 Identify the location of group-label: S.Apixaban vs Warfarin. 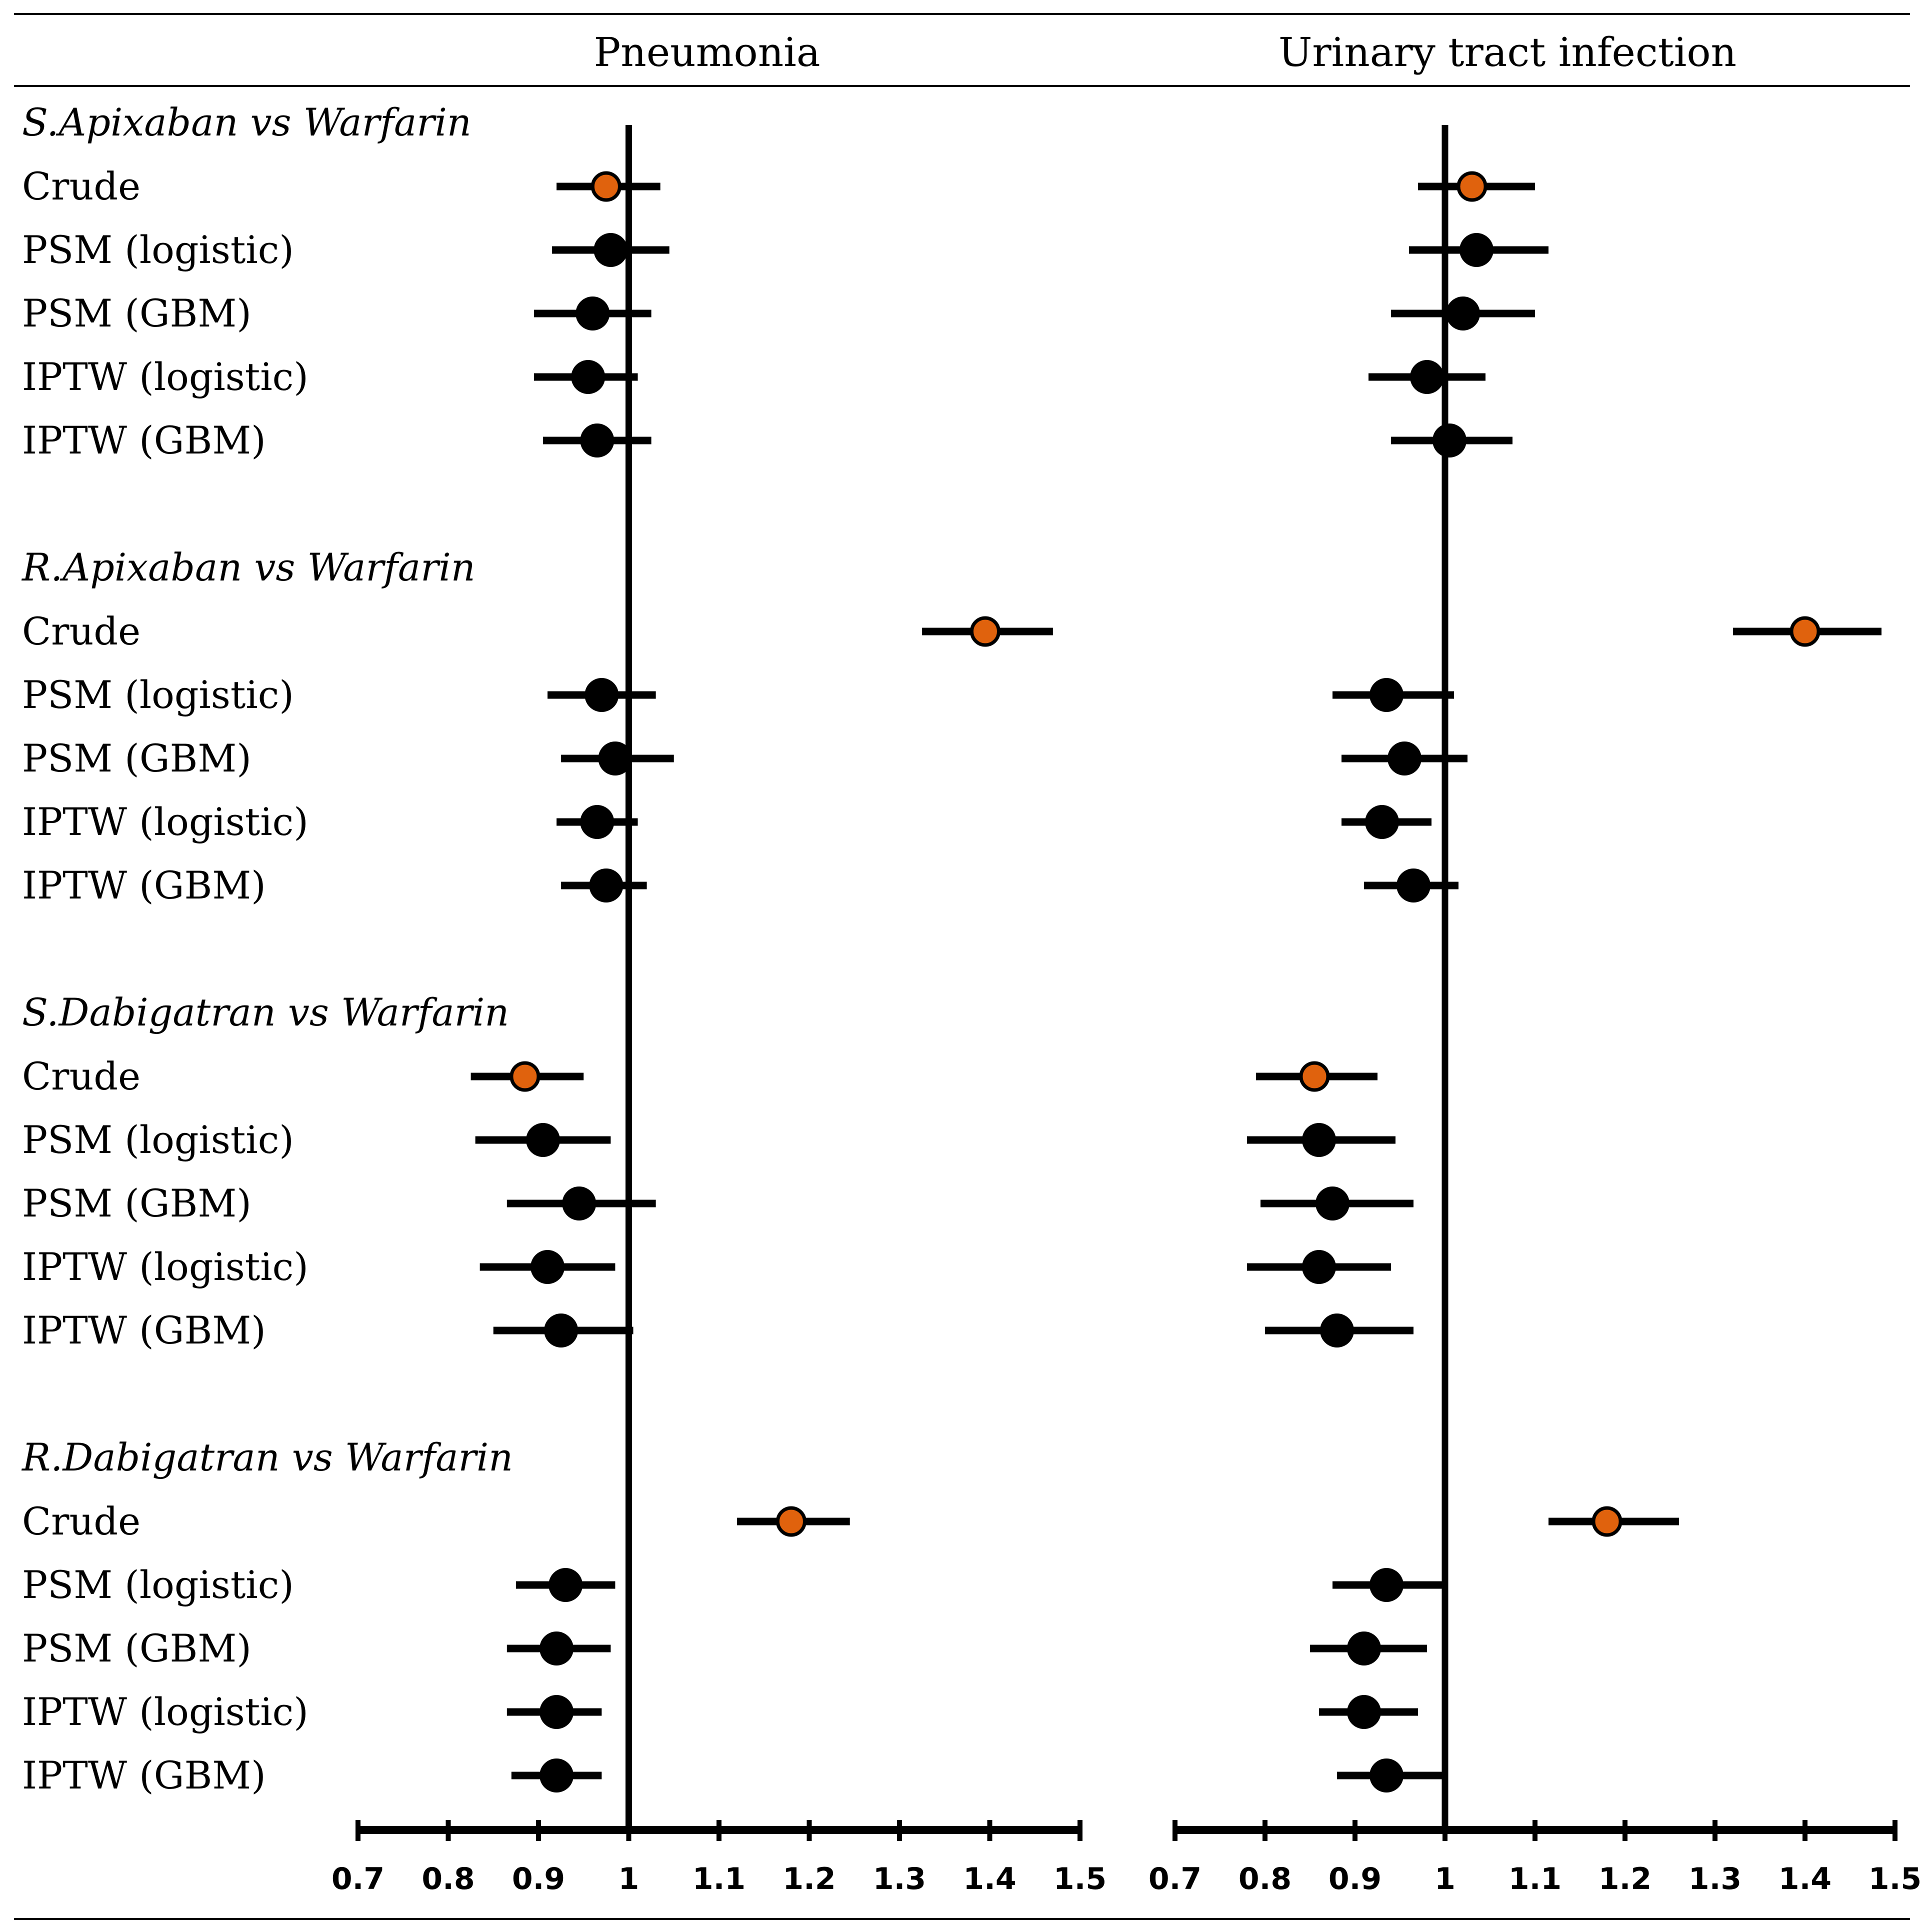
(247, 122).